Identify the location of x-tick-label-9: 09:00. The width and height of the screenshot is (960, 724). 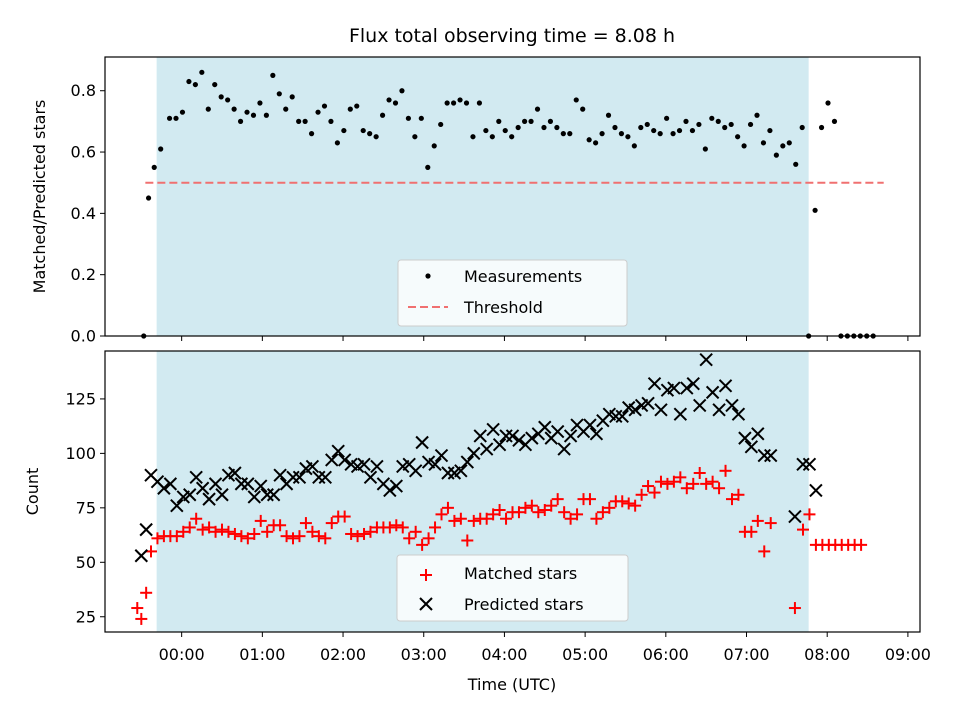
(908, 654).